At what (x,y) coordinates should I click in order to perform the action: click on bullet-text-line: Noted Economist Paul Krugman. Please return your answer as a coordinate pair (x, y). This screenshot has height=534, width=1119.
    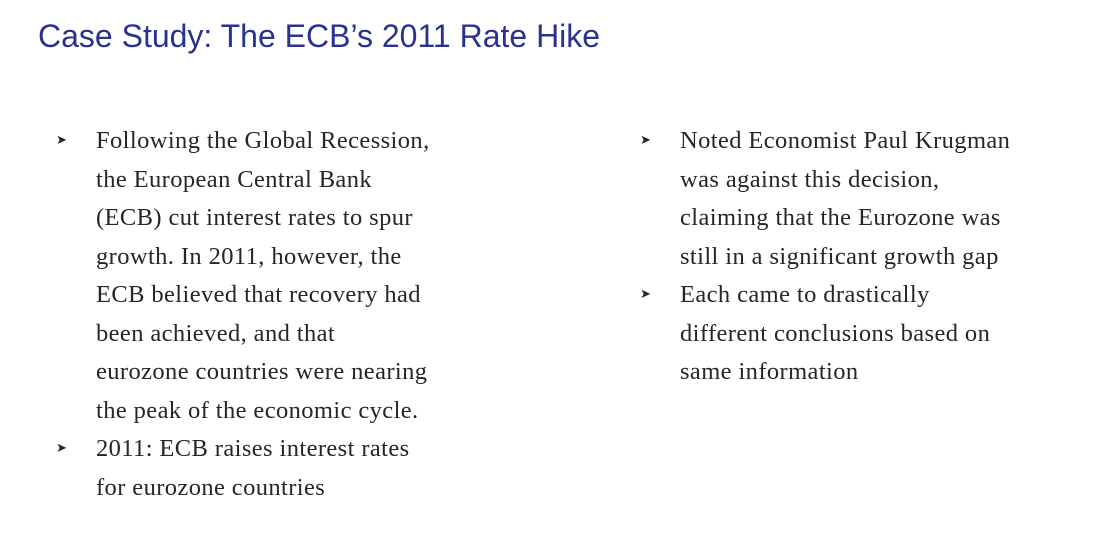
    Looking at the image, I should click on (845, 140).